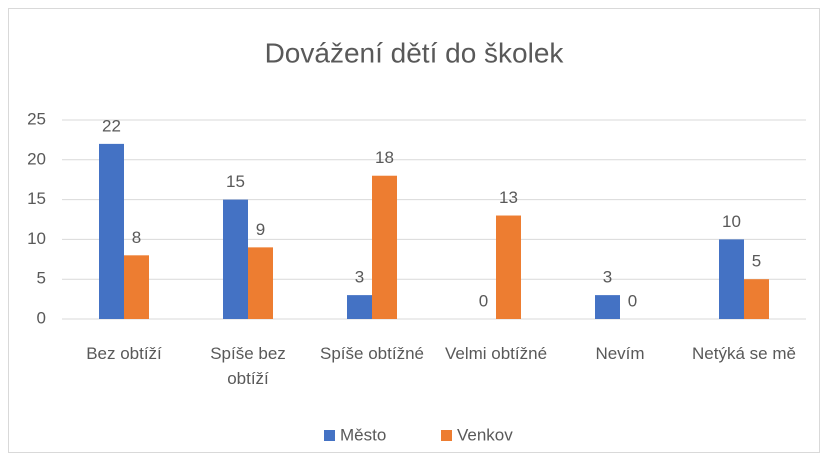 Image resolution: width=828 pixels, height=461 pixels. I want to click on x-tick-label: Netýká se mě, so click(744, 353).